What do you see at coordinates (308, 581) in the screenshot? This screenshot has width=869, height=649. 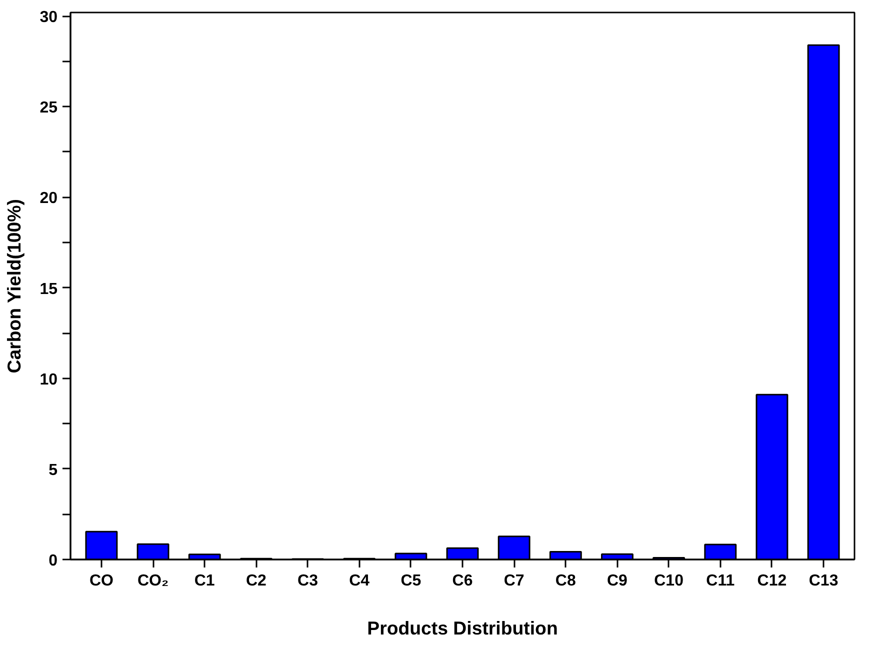 I see `x-tick-label: C3` at bounding box center [308, 581].